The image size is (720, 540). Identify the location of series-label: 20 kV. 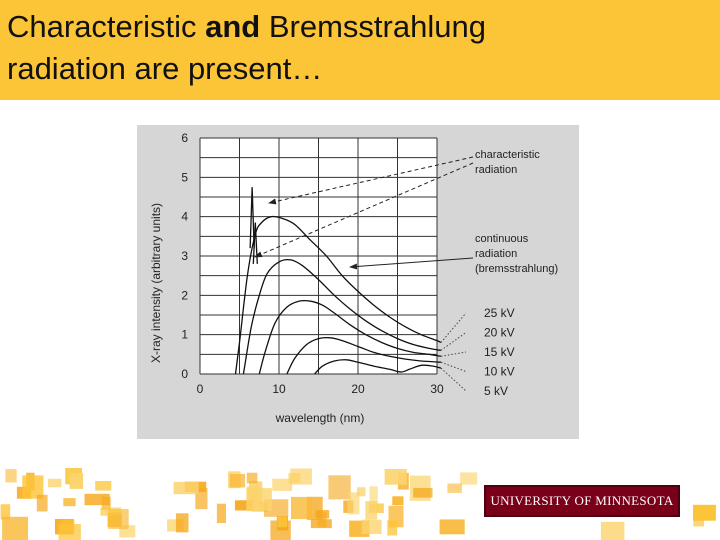
(499, 333).